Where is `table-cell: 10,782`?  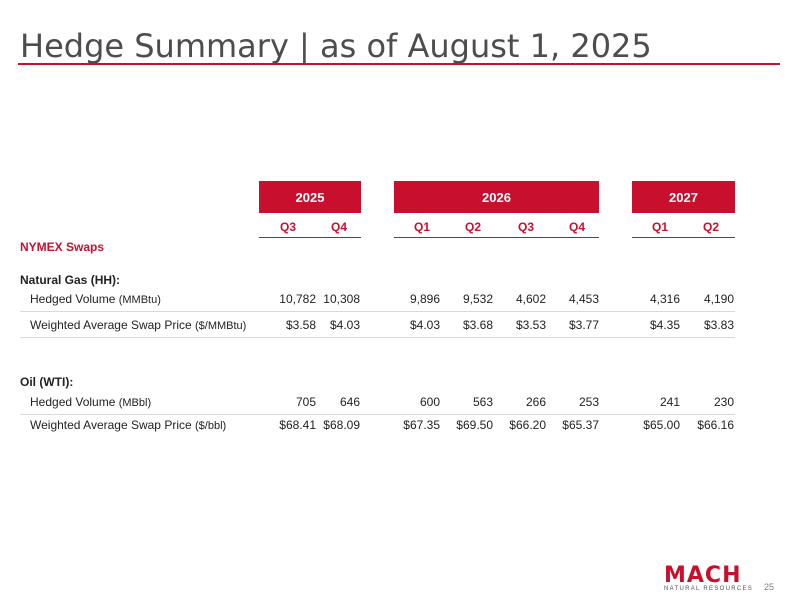
table-cell: 10,782 is located at coordinates (297, 299).